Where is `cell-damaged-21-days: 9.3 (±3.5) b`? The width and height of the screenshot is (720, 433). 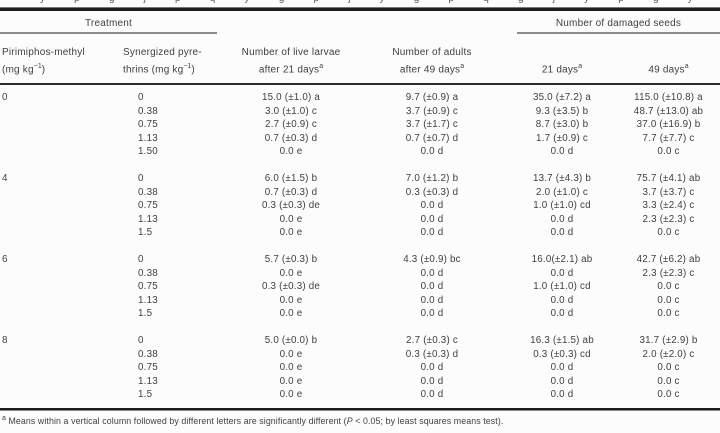
cell-damaged-21-days: 9.3 (±3.5) b is located at coordinates (562, 111).